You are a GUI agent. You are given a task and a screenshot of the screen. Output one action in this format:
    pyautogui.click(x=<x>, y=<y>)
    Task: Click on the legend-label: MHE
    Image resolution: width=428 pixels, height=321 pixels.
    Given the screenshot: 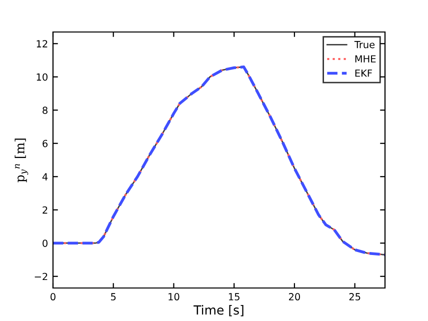 What is the action you would take?
    pyautogui.click(x=365, y=58)
    